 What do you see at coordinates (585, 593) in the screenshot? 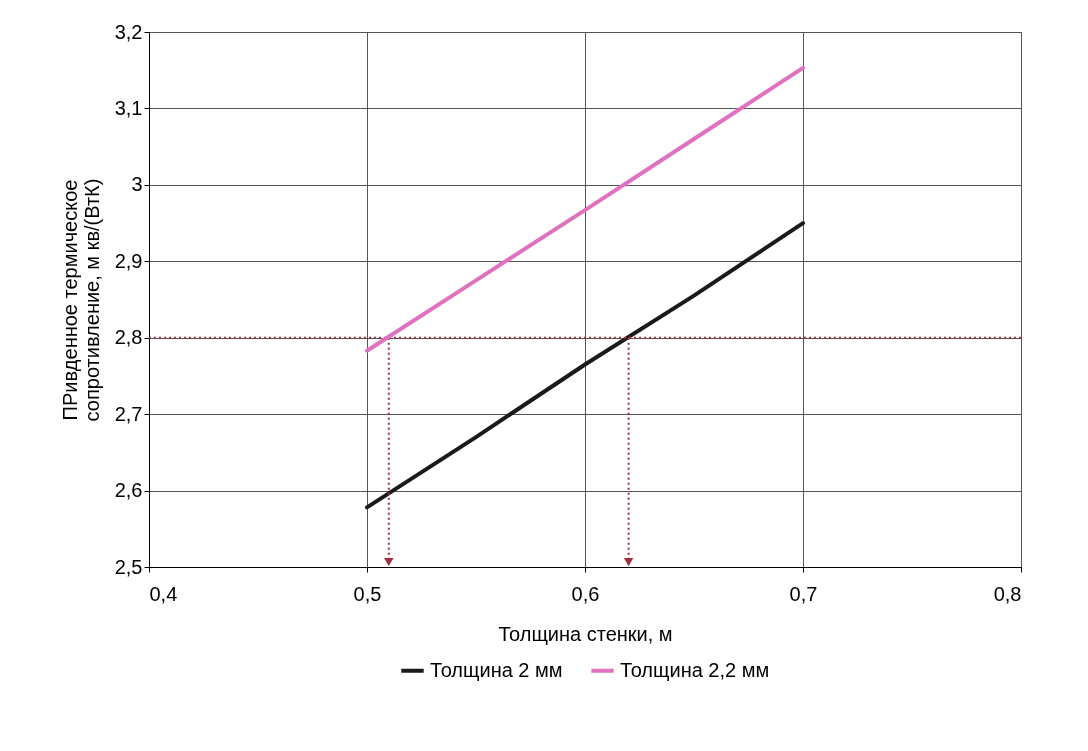
I see `x-tick-label: 0,6` at bounding box center [585, 593].